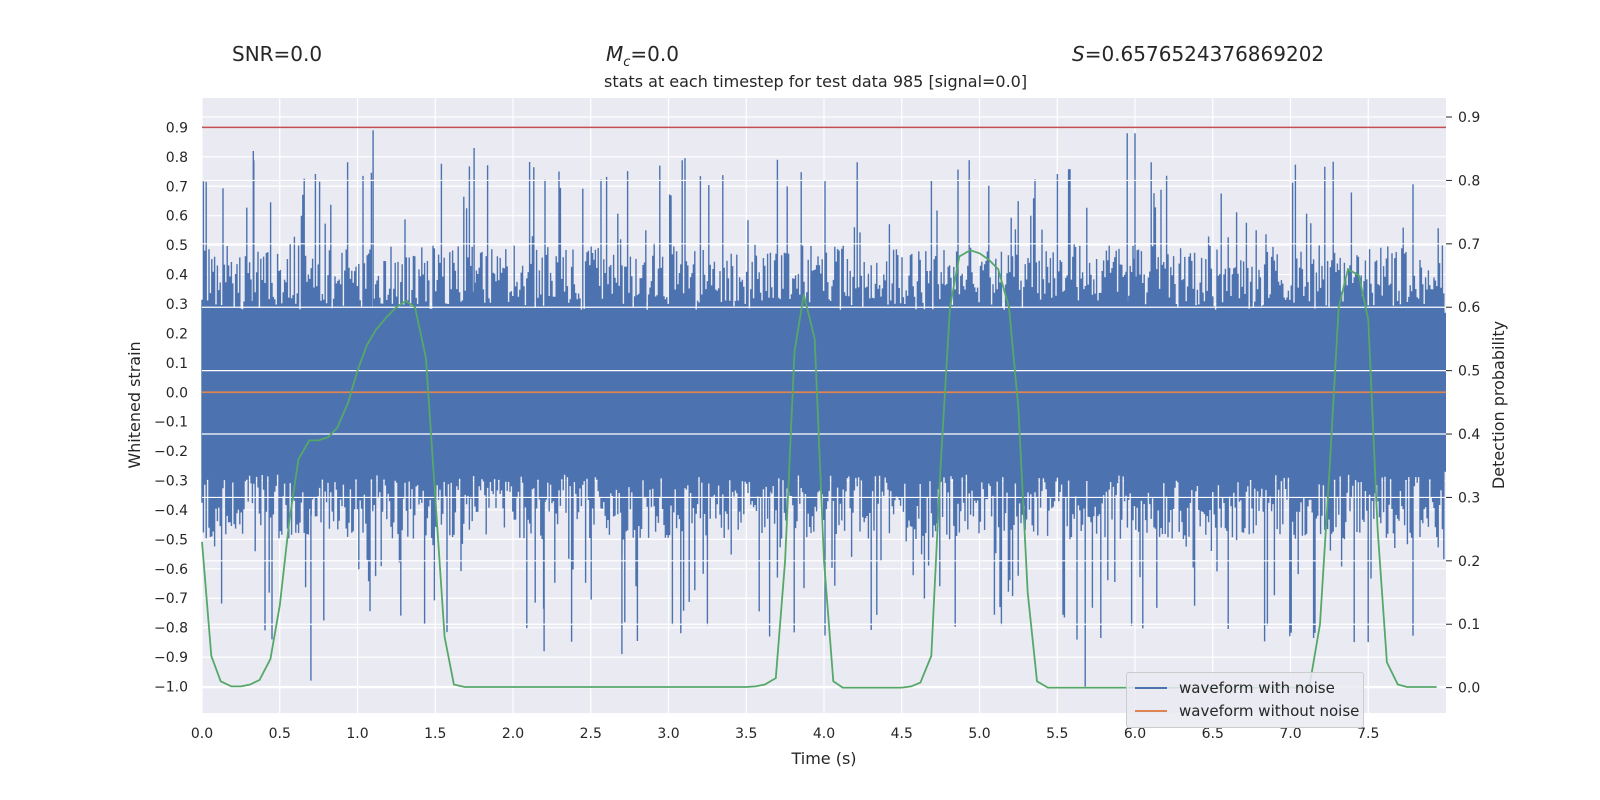 The height and width of the screenshot is (800, 1600). I want to click on y2-axis-label: Detection probability, so click(1498, 405).